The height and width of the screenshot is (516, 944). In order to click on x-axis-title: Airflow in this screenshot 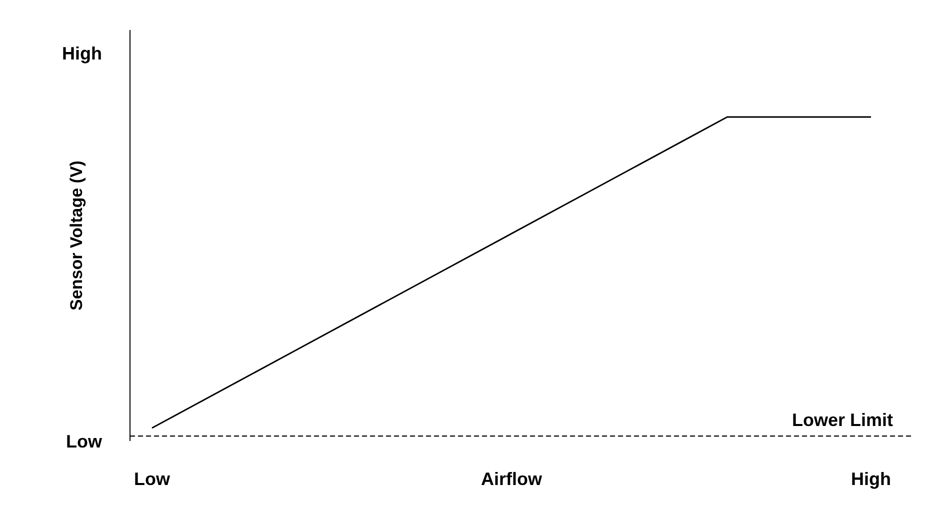, I will do `click(512, 479)`.